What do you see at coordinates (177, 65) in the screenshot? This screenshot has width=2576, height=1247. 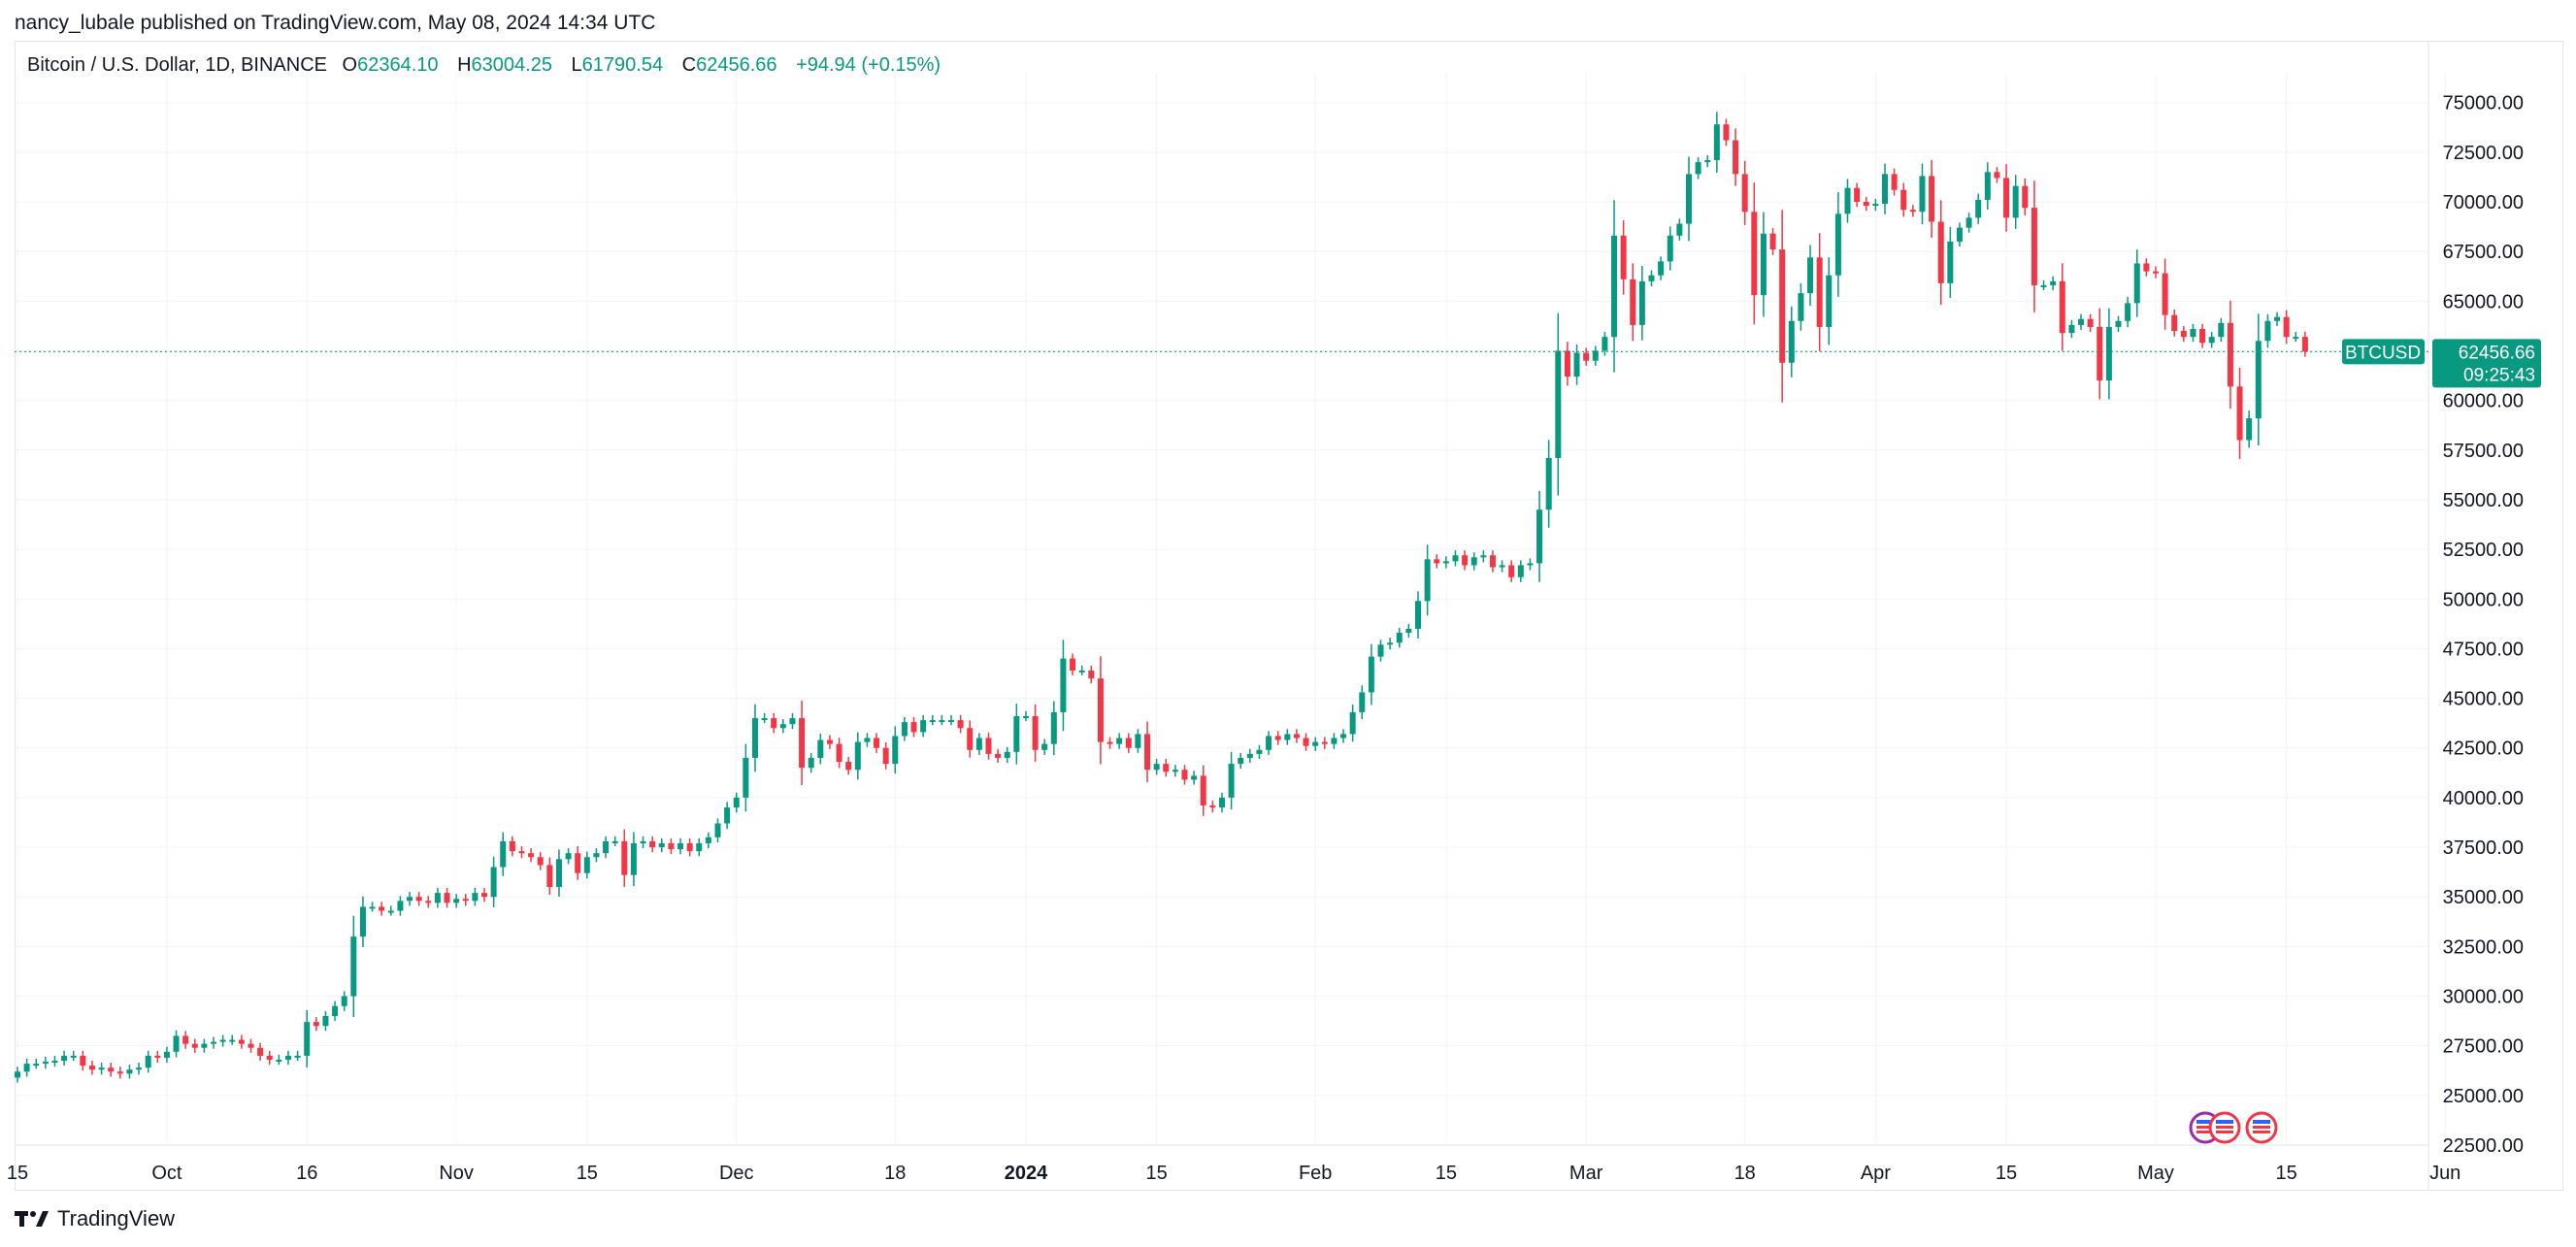 I see `symbol-title: Bitcoin / U.S. Dollar, 1D, BINANCE` at bounding box center [177, 65].